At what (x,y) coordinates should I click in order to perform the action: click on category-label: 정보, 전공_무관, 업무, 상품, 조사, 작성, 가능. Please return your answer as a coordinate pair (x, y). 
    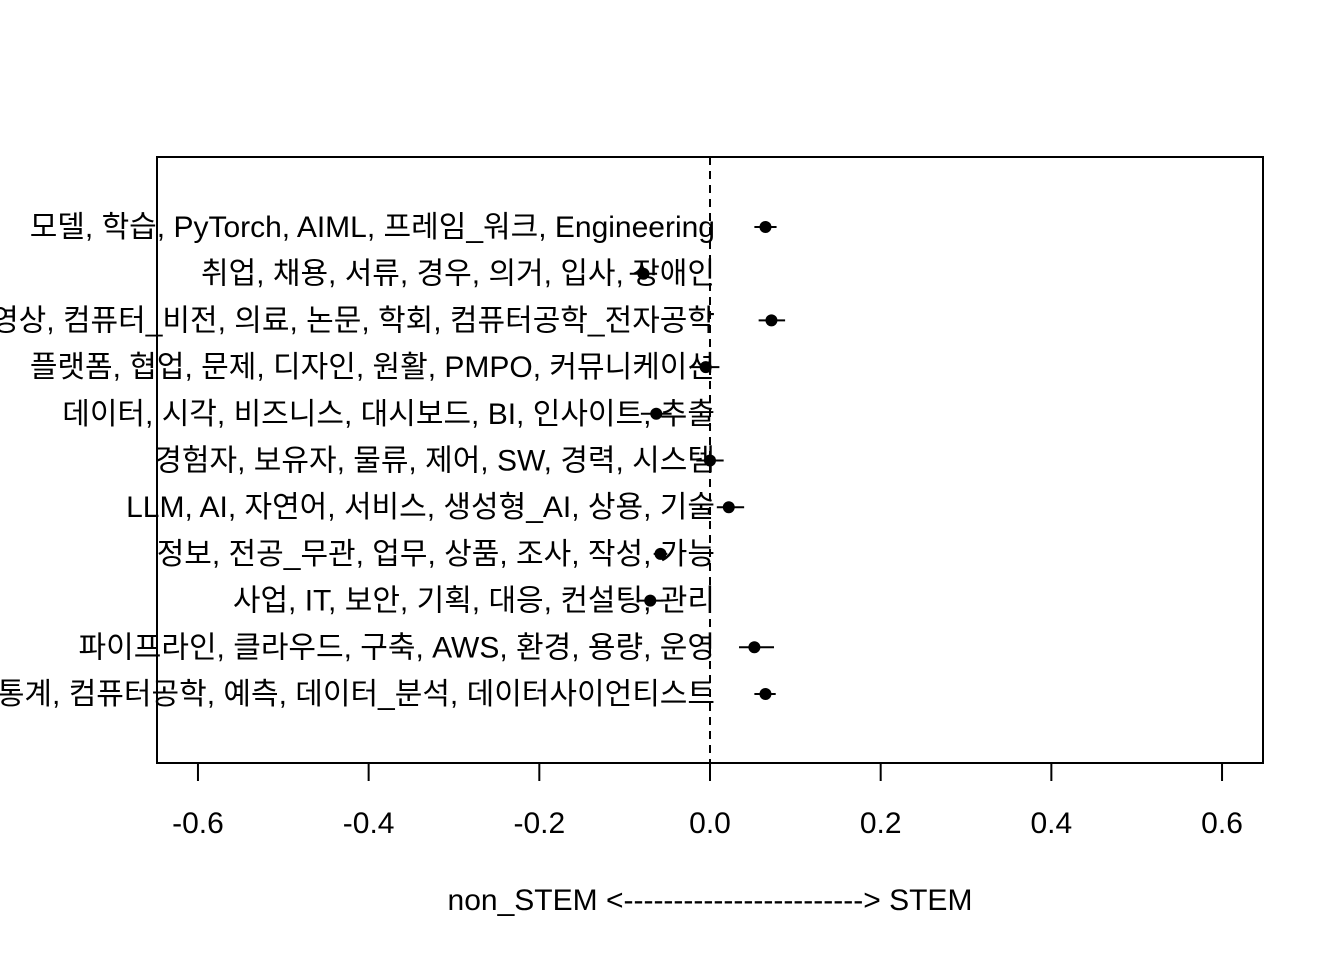
    Looking at the image, I should click on (436, 554).